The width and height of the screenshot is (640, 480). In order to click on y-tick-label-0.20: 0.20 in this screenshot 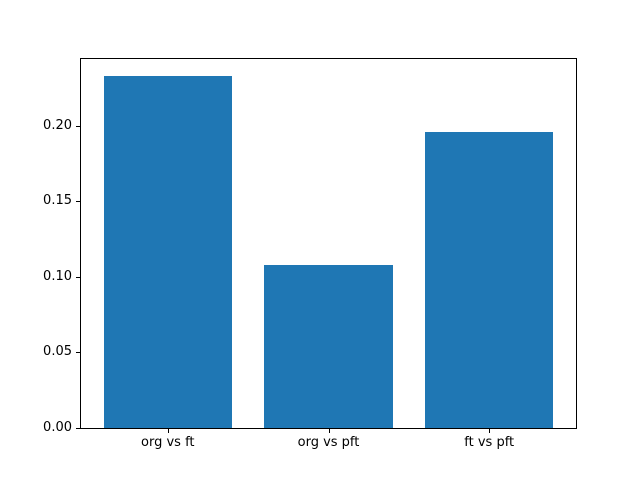, I will do `click(57, 125)`.